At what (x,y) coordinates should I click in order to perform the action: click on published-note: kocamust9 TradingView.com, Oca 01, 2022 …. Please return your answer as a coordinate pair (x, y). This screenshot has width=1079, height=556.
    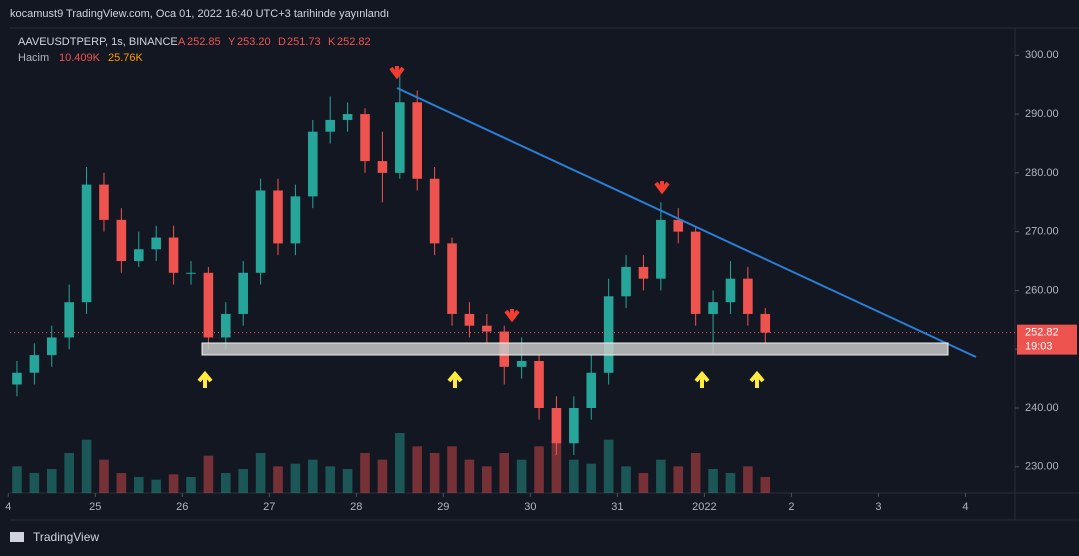
    Looking at the image, I should click on (199, 14).